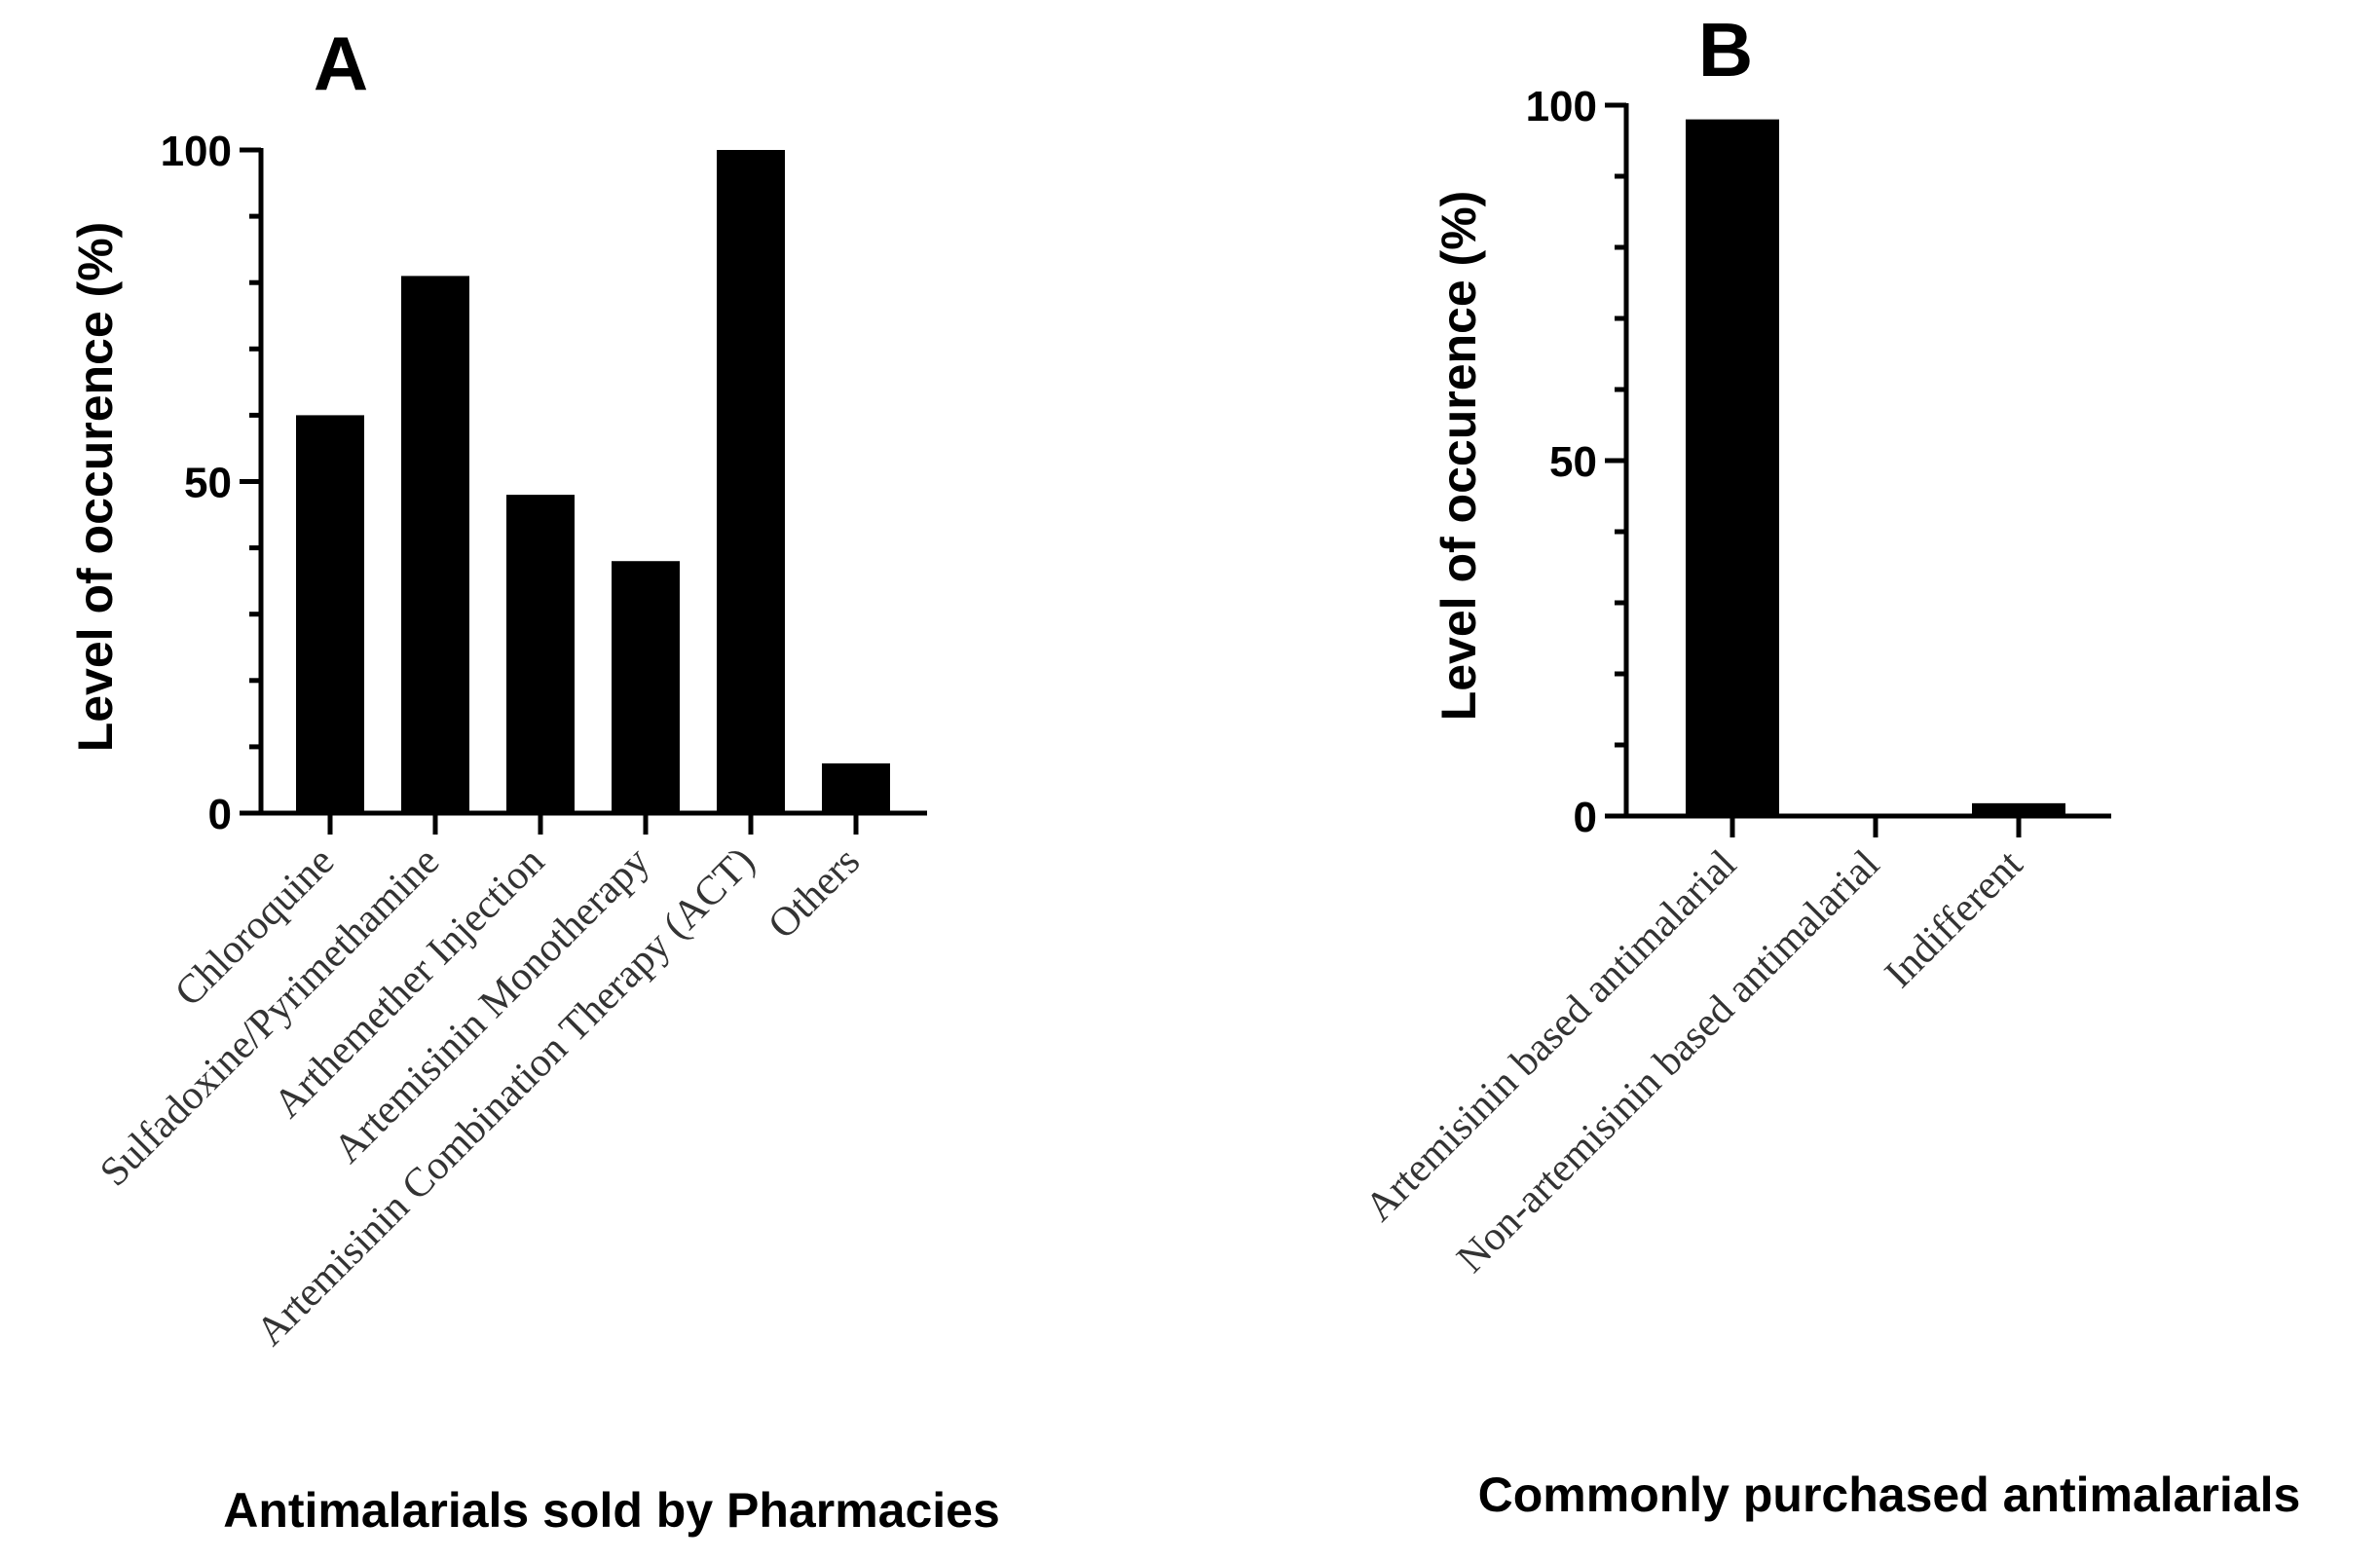 The image size is (2380, 1560). I want to click on panel-a-letter: A, so click(341, 63).